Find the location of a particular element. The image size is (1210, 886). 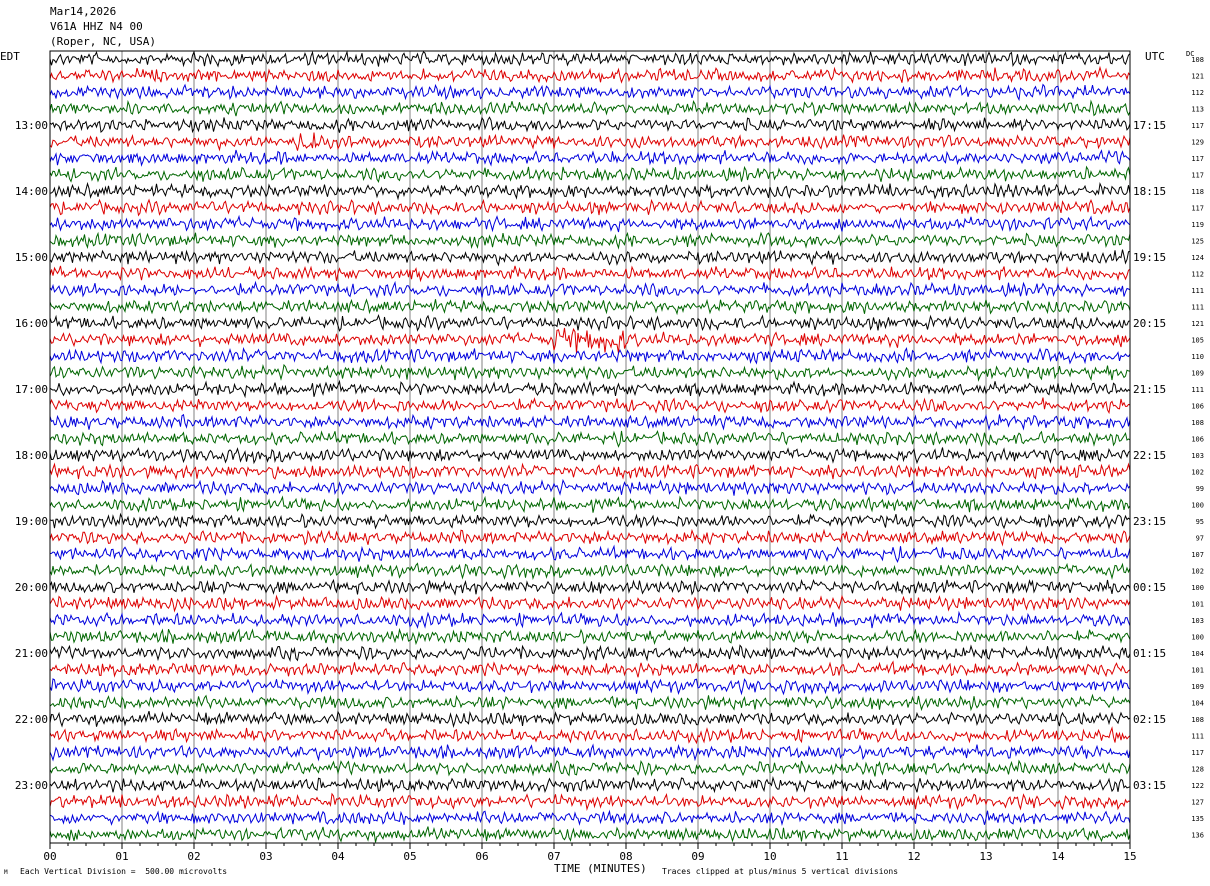

time-label-utc: 00:15 is located at coordinates (1149, 587).